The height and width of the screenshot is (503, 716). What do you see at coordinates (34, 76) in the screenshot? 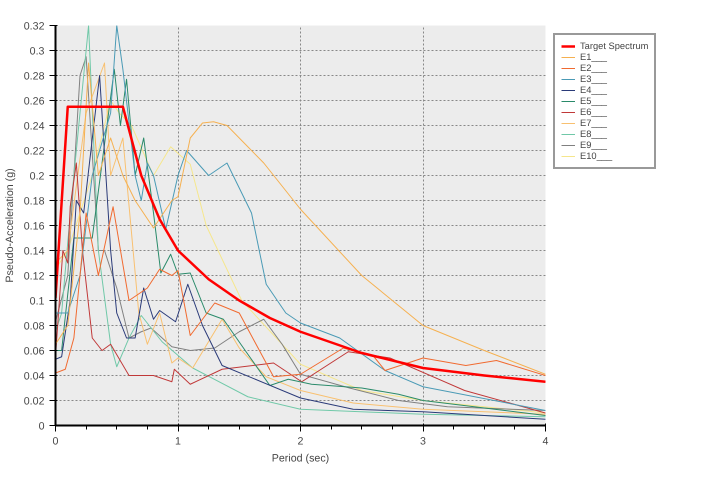
I see `y-tick-label: 0.28` at bounding box center [34, 76].